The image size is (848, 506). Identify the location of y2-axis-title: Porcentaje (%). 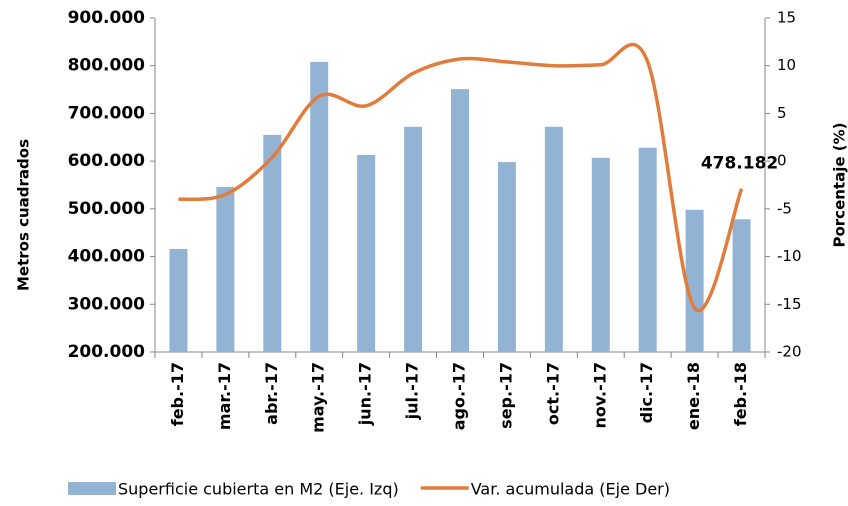
(839, 184).